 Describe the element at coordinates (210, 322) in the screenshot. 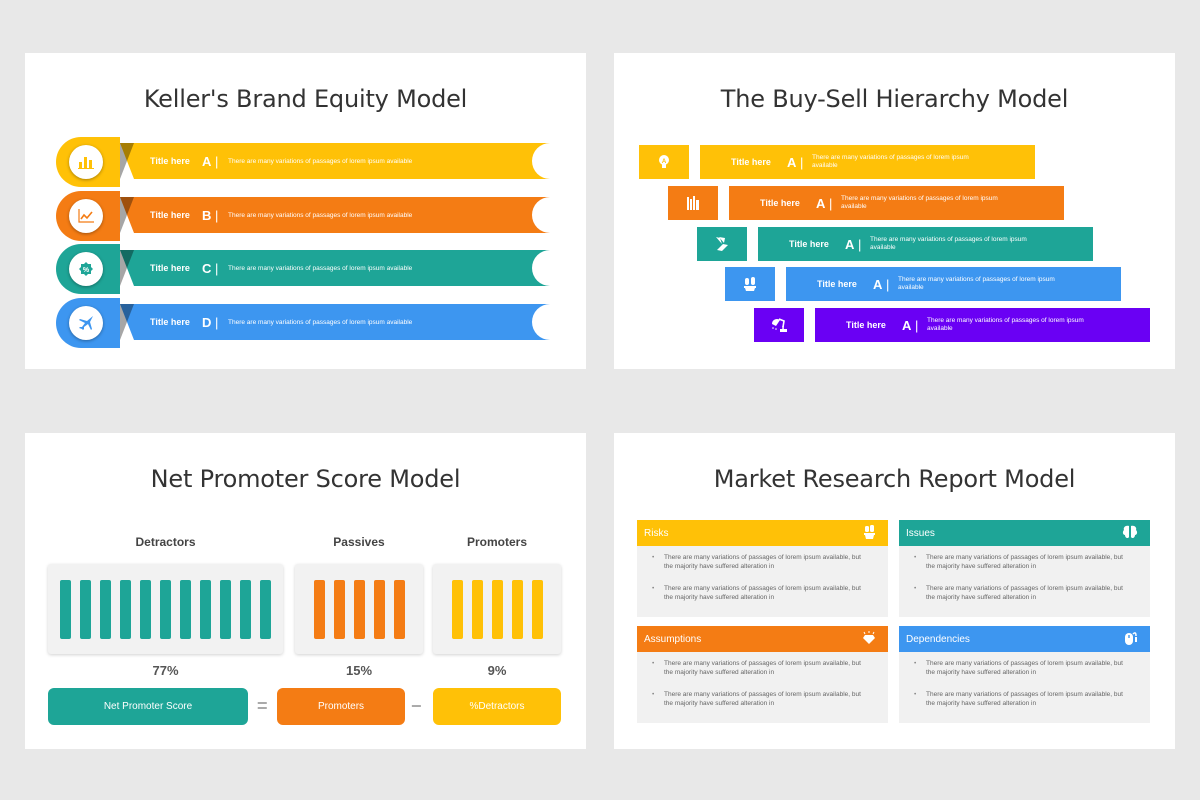

I see `row-letter: D |` at that location.